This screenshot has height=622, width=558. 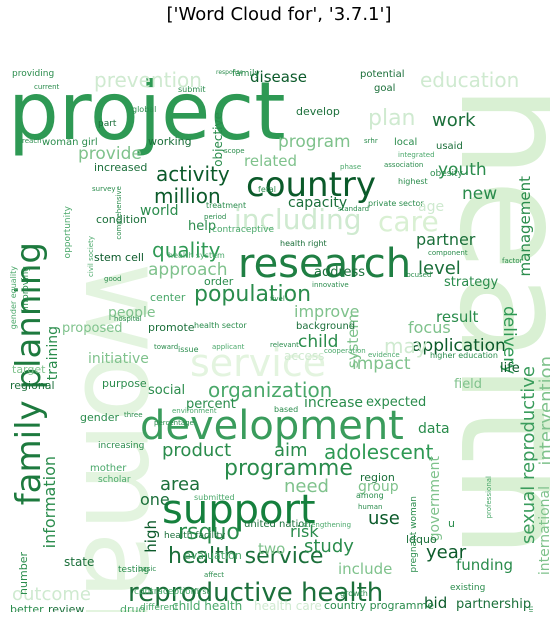 What do you see at coordinates (468, 384) in the screenshot?
I see `word-field: field` at bounding box center [468, 384].